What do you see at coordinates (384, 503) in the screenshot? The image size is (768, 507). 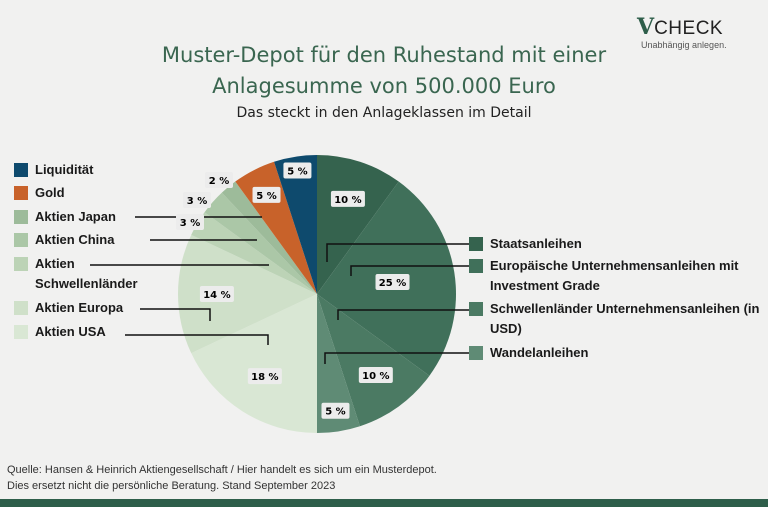 I see `footer-bar` at bounding box center [384, 503].